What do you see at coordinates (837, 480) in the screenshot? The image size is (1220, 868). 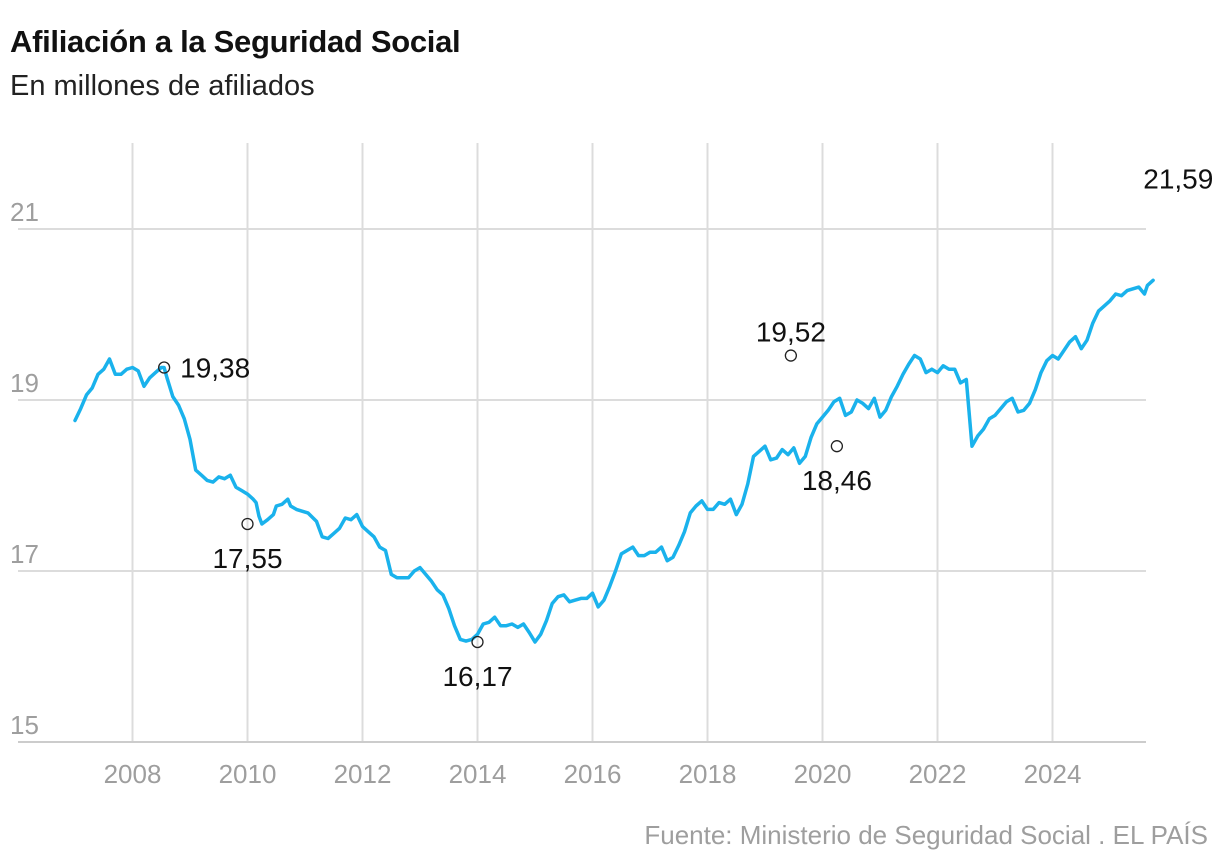 I see `annotation-label: 18,46` at bounding box center [837, 480].